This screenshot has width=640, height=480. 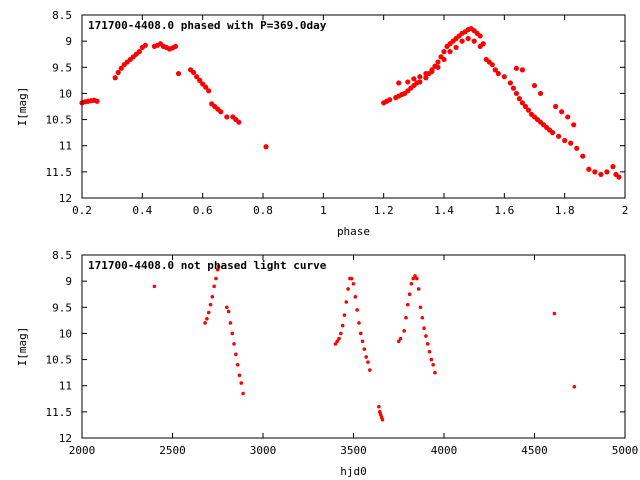 I want to click on x-tick-label: 3500, so click(x=353, y=450).